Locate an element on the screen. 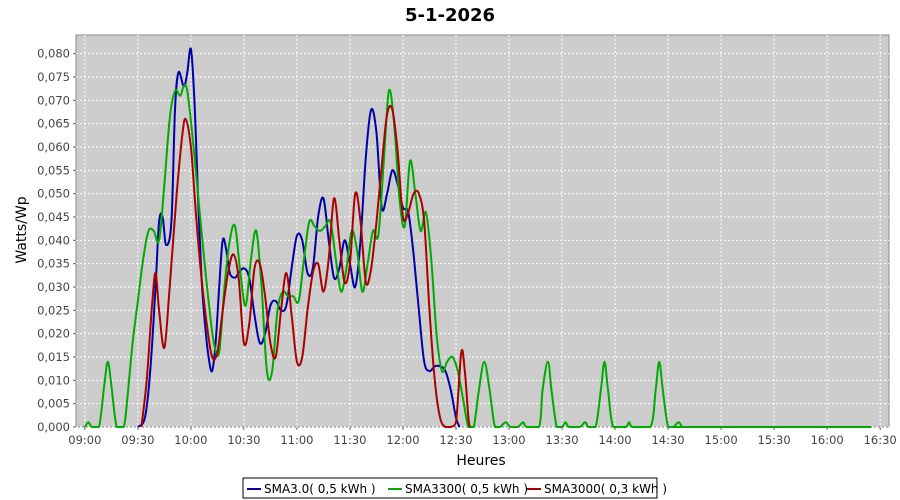  x-tick-label: 16:30 is located at coordinates (880, 440).